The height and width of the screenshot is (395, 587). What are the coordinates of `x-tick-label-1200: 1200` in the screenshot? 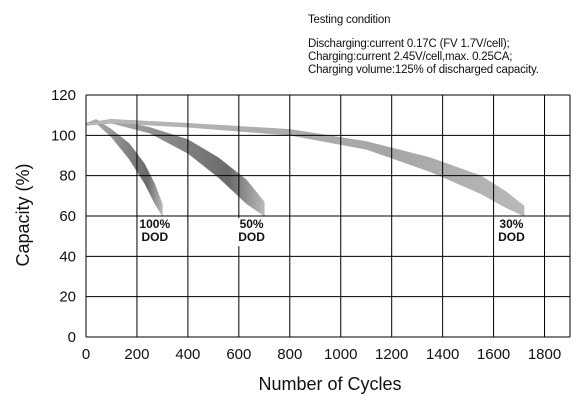 It's located at (391, 354).